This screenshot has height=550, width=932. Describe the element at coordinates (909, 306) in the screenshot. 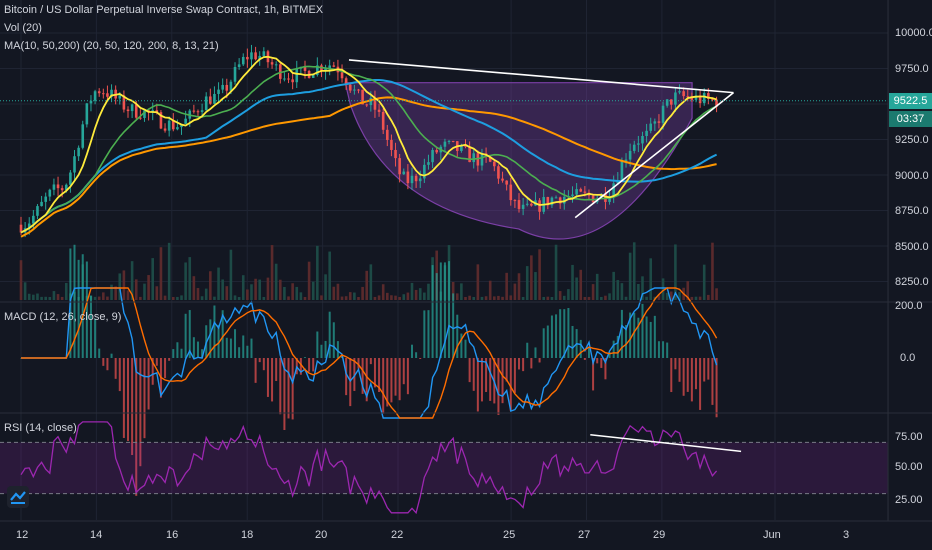

I see `macd-tick: 200.0` at that location.